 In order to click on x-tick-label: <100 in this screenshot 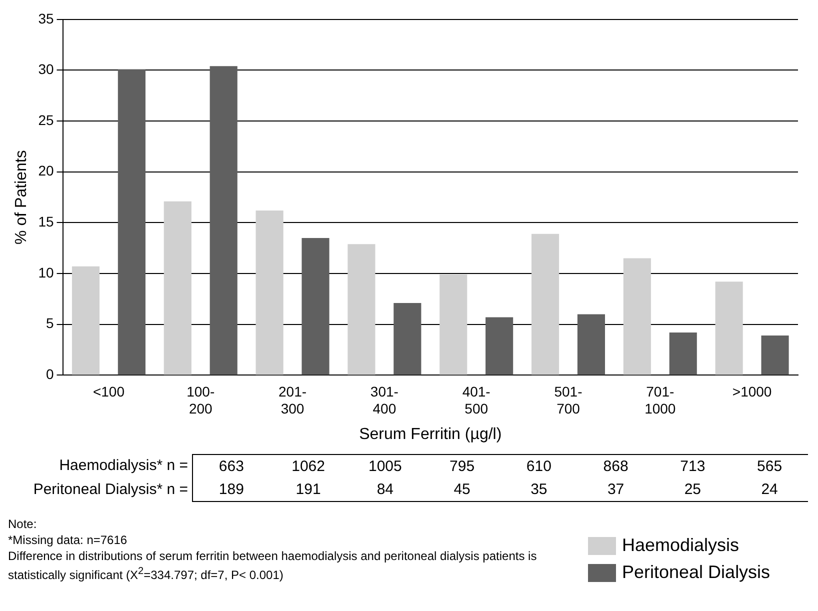, I will do `click(108, 391)`.